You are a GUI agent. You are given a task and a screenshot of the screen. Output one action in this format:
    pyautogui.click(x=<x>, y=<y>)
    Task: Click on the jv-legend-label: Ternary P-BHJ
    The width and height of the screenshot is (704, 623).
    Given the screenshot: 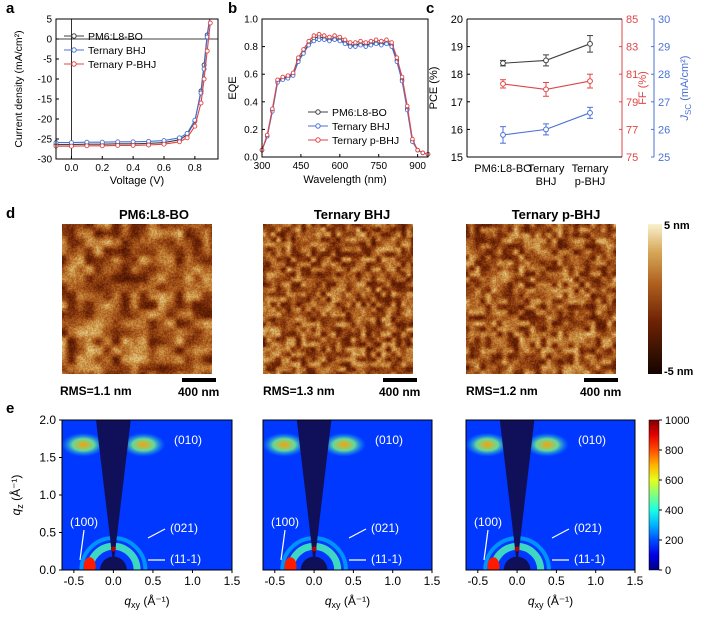 What is the action you would take?
    pyautogui.click(x=122, y=65)
    